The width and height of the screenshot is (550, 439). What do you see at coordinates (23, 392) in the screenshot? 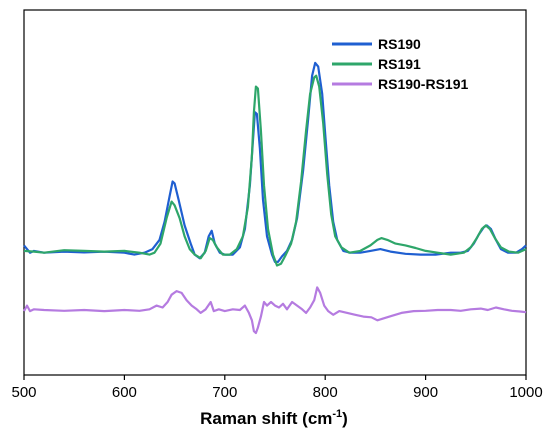
I see `x-tick-label: 500` at bounding box center [23, 392].